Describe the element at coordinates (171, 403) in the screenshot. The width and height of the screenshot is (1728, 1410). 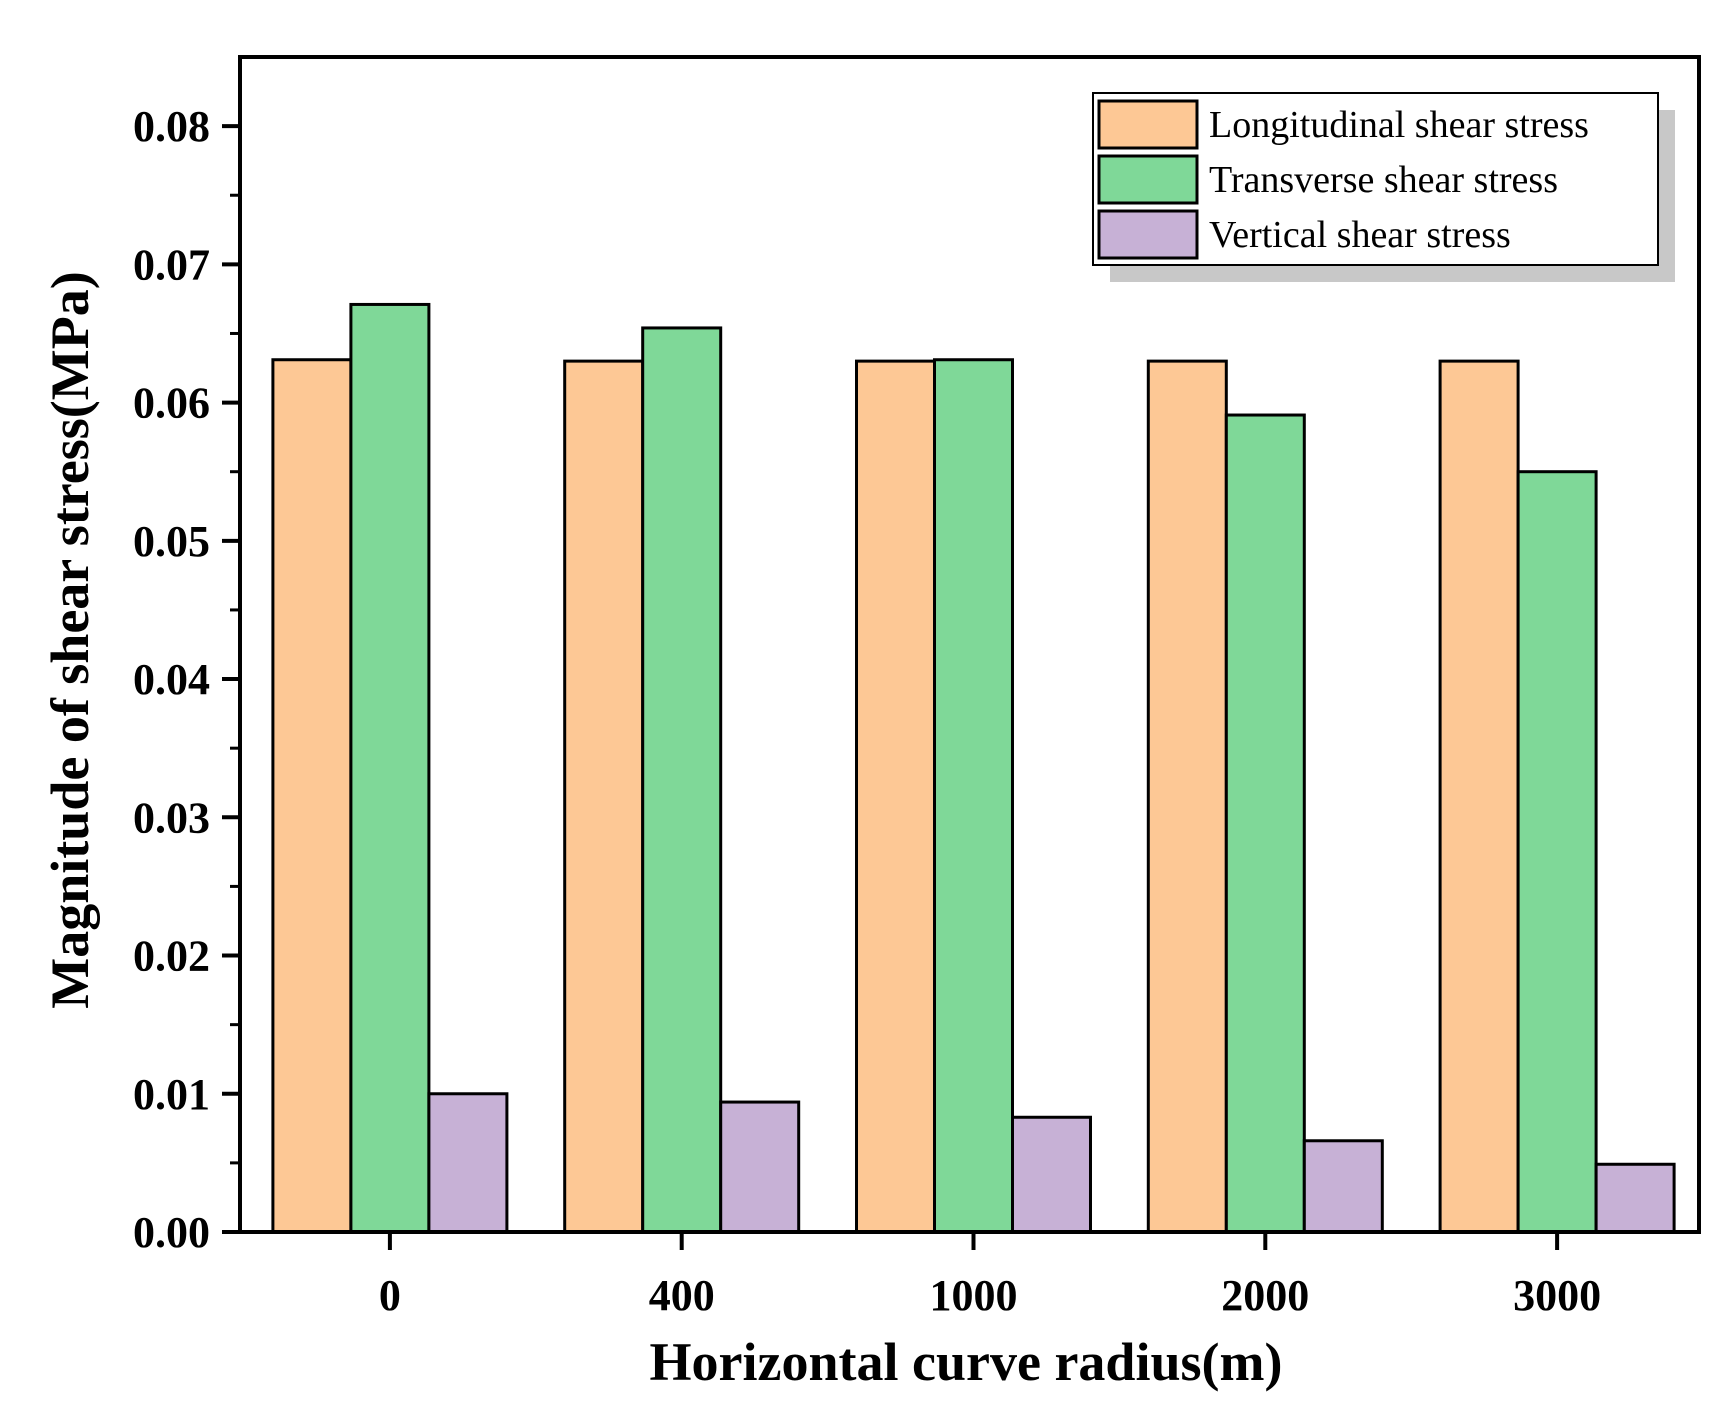
I see `y-tick-label: 0.06` at that location.